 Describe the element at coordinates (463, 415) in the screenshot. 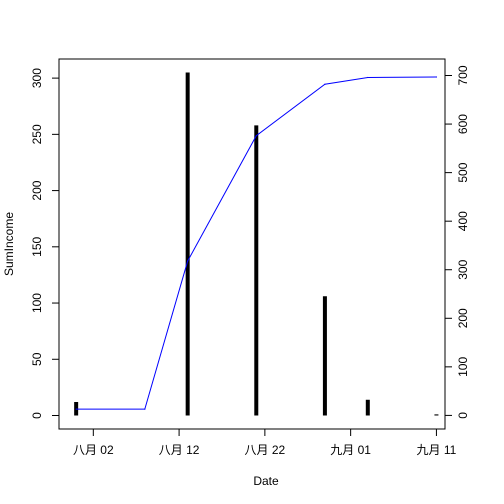

I see `y-right-tick-label: 0` at that location.